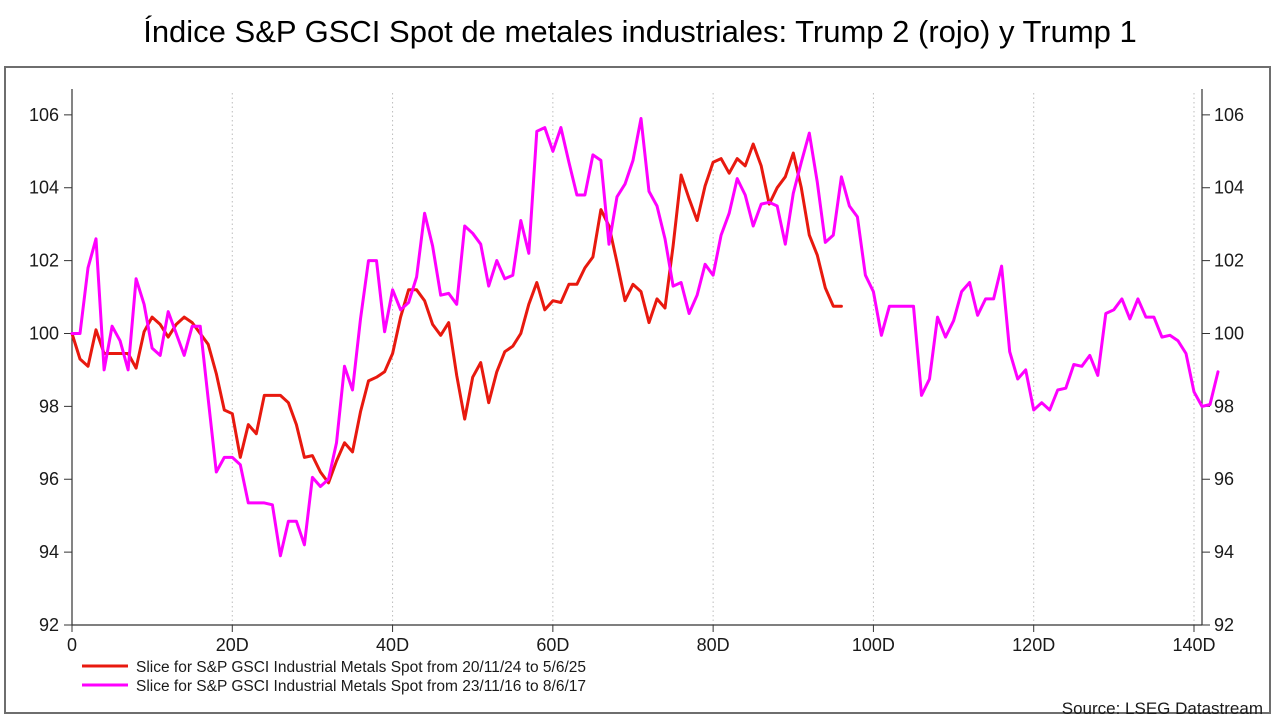  Describe the element at coordinates (44, 261) in the screenshot. I see `y-tick-label-left: 102` at that location.